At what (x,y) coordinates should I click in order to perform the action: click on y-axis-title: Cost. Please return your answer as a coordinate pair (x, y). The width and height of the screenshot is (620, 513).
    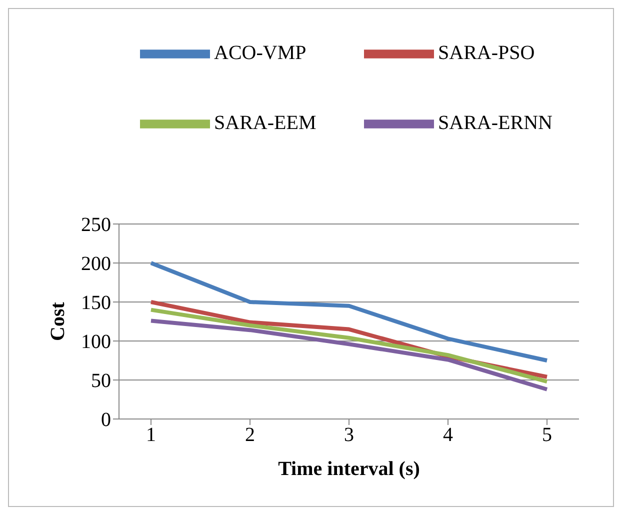
    Looking at the image, I should click on (58, 321).